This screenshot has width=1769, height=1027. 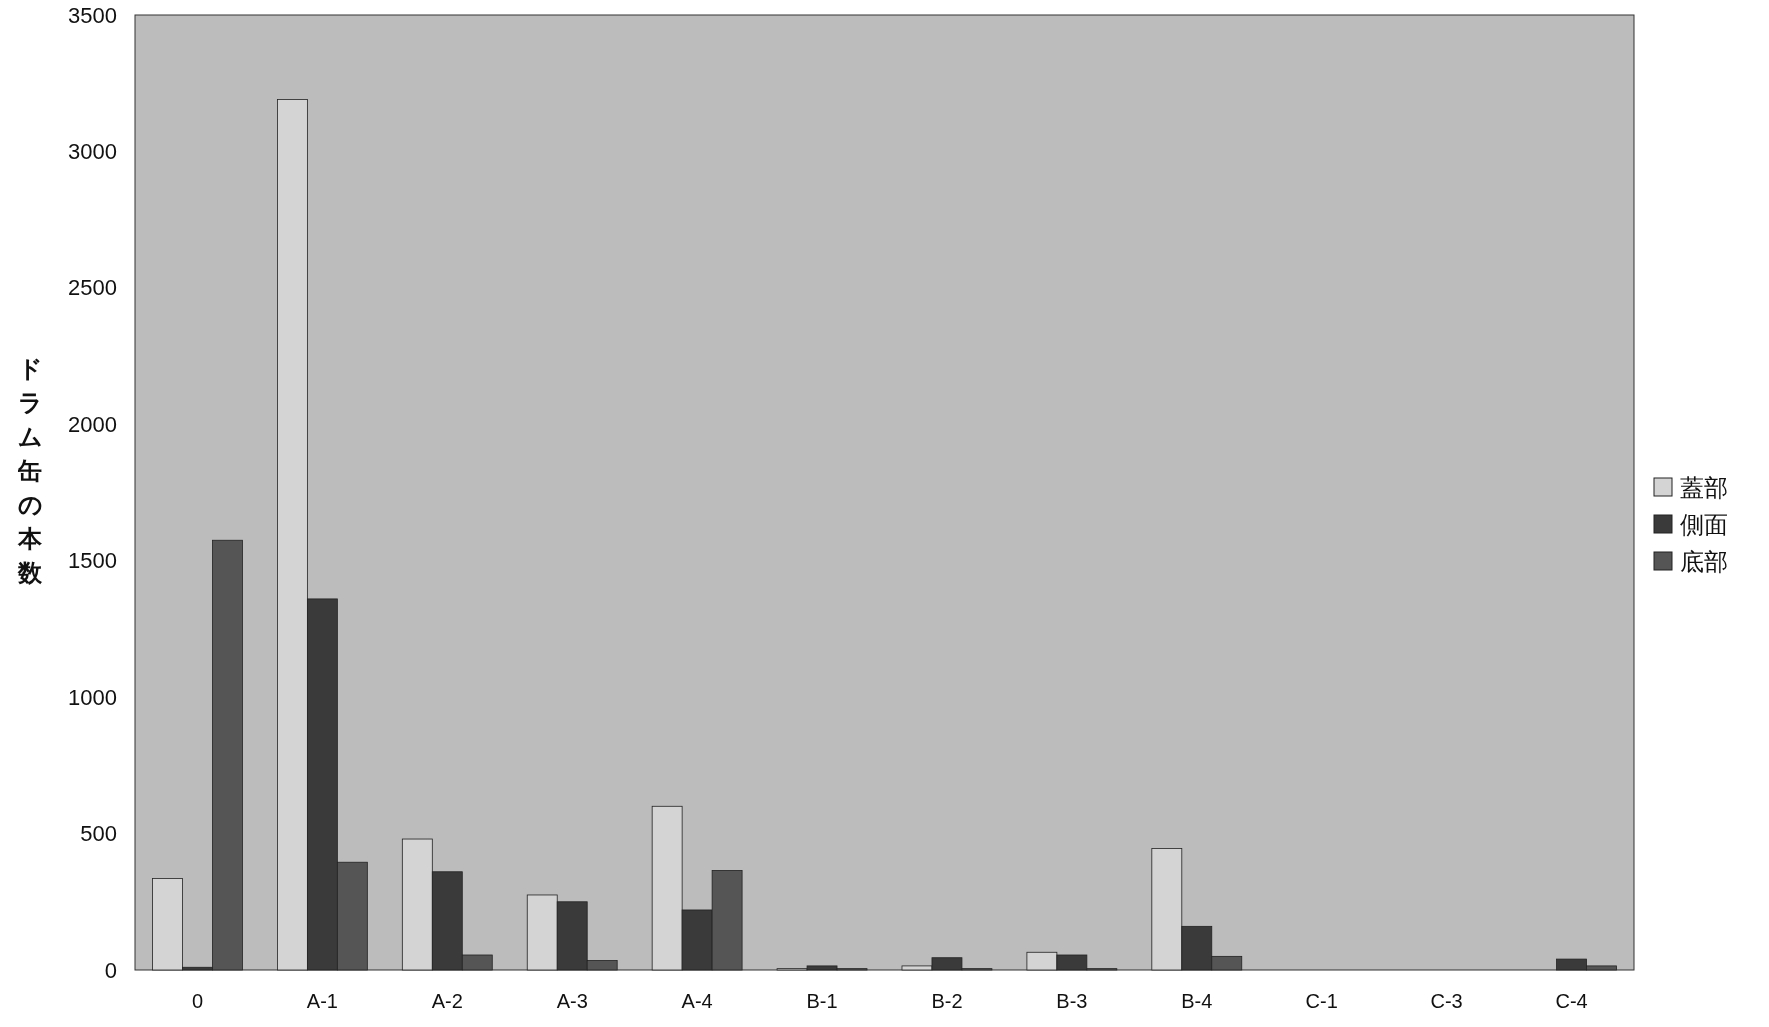 I want to click on y-tick-label: 1500, so click(x=92, y=561).